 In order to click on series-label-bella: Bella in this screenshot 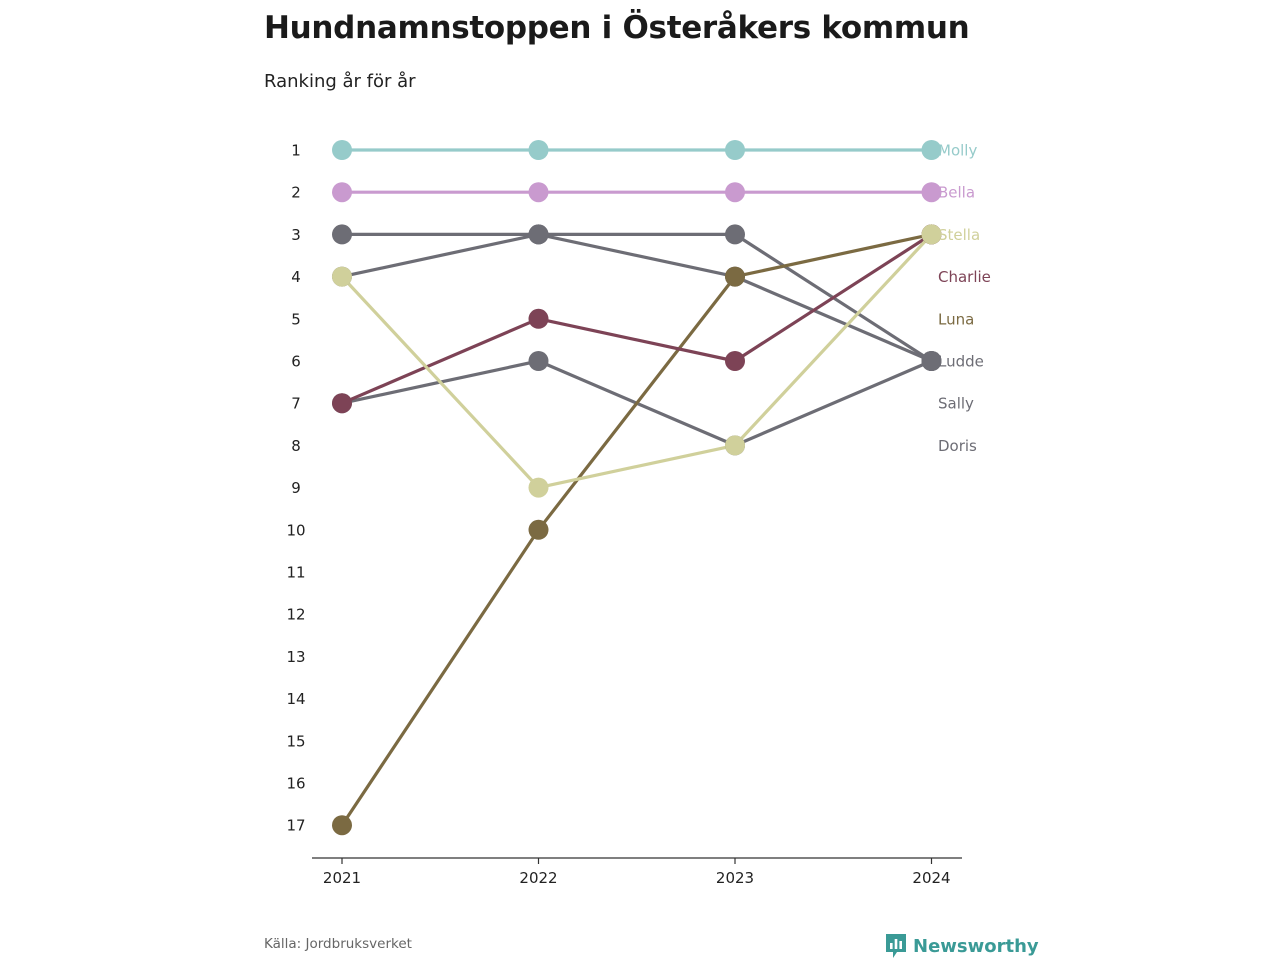, I will do `click(956, 193)`.